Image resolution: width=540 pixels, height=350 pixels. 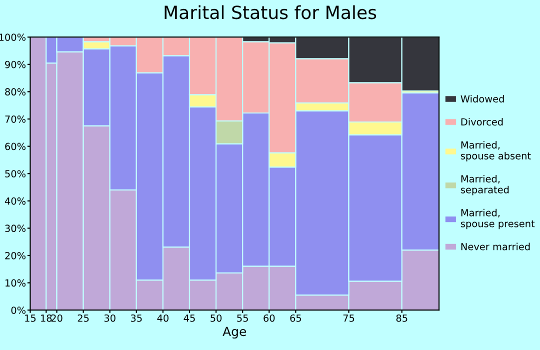 What do you see at coordinates (15, 201) in the screenshot?
I see `y-tick-label: 40%` at bounding box center [15, 201].